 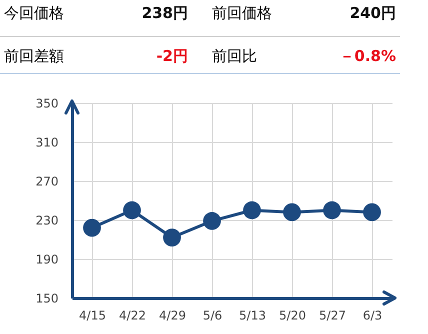 I want to click on x-tick-label: 5/20, so click(x=292, y=315).